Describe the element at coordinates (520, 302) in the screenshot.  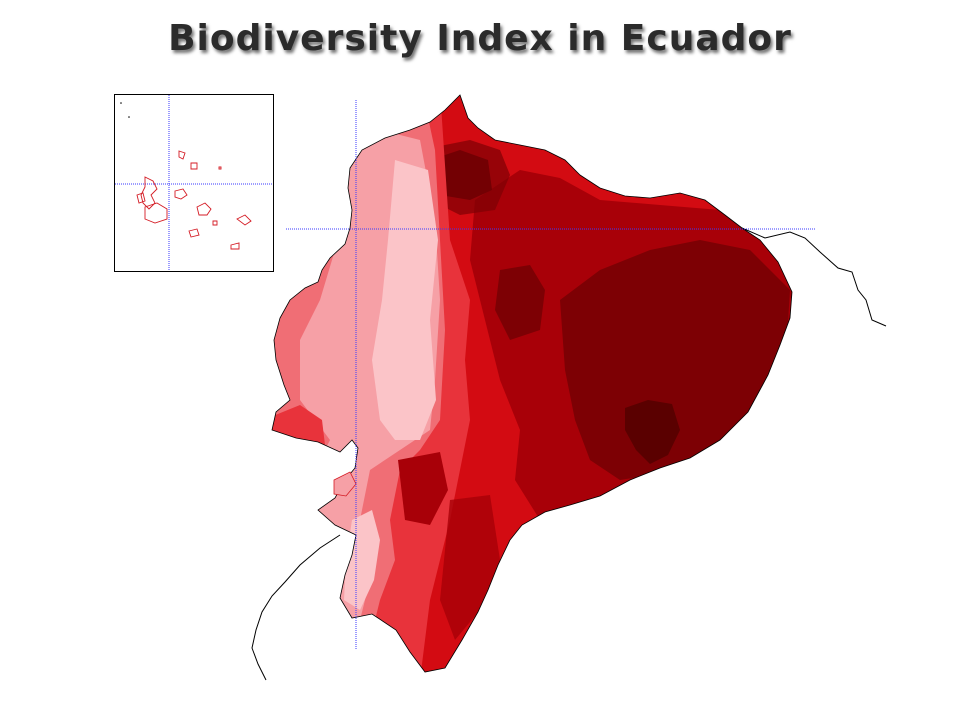
I see `biodiversity-level-7-north` at that location.